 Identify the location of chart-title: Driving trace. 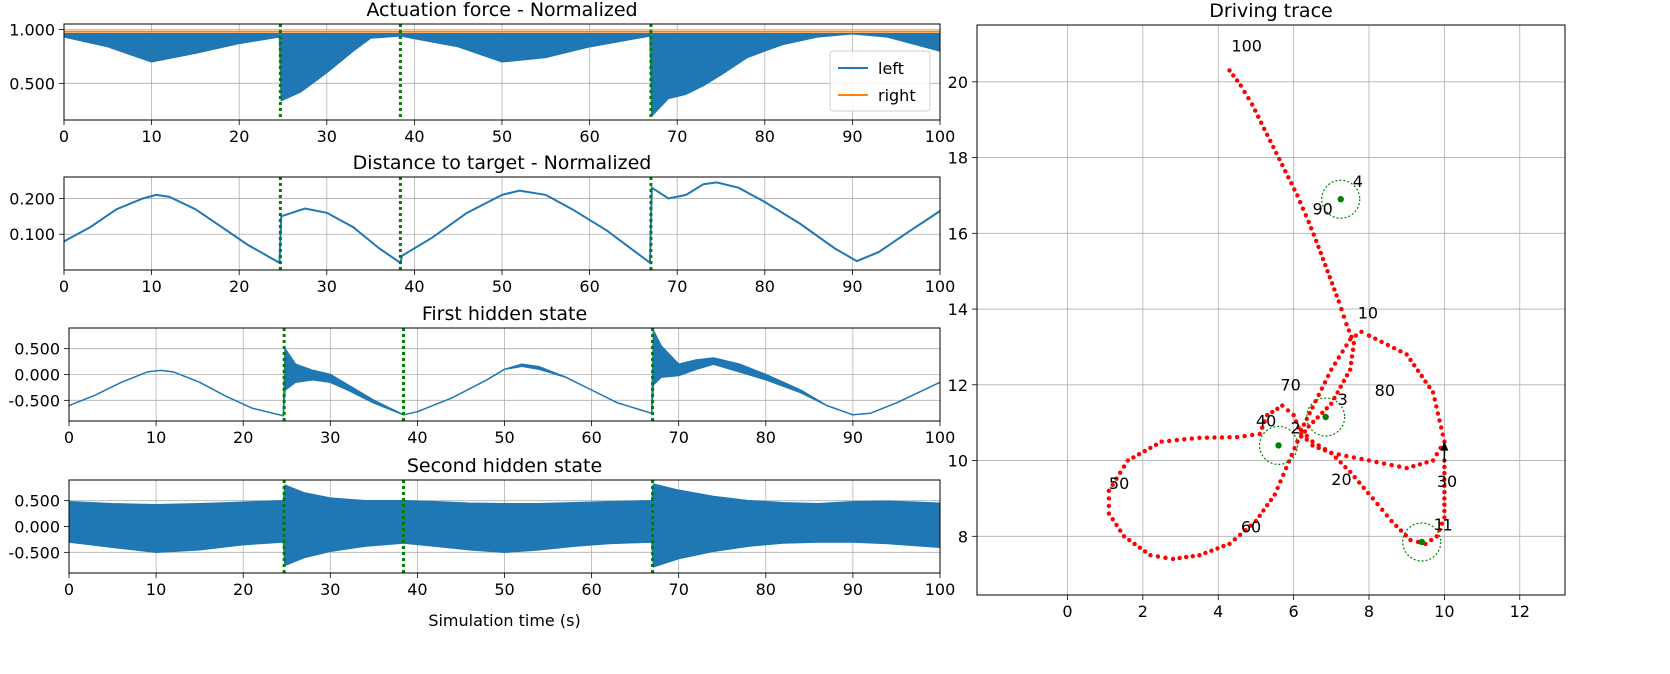
(1270, 11).